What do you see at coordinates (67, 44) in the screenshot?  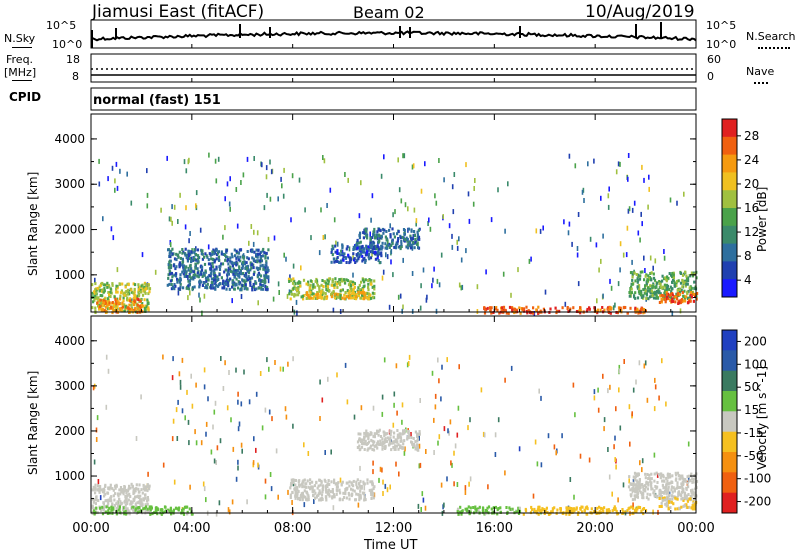 I see `nsky-tick-low: 10^0` at bounding box center [67, 44].